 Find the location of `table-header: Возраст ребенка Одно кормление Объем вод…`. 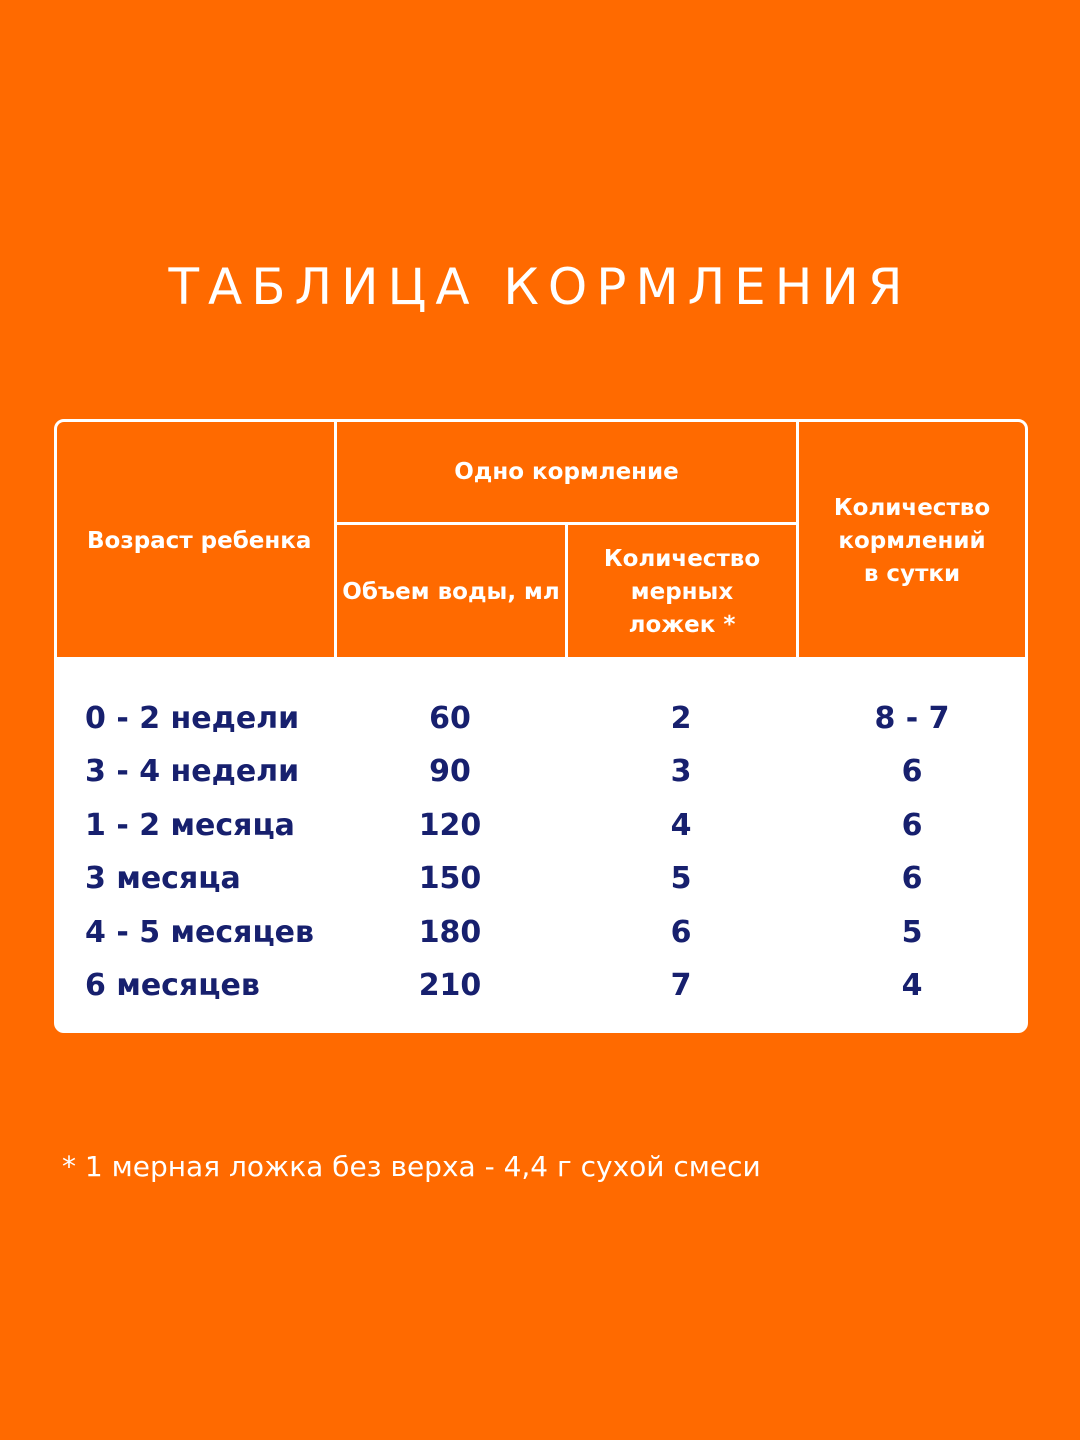

table-header: Возраст ребенка Одно кормление Объем вод… is located at coordinates (541, 541).